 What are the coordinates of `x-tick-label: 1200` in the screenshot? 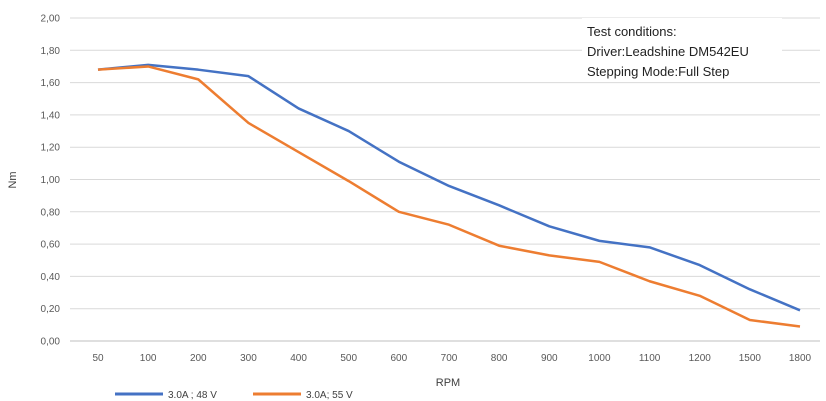 It's located at (700, 358).